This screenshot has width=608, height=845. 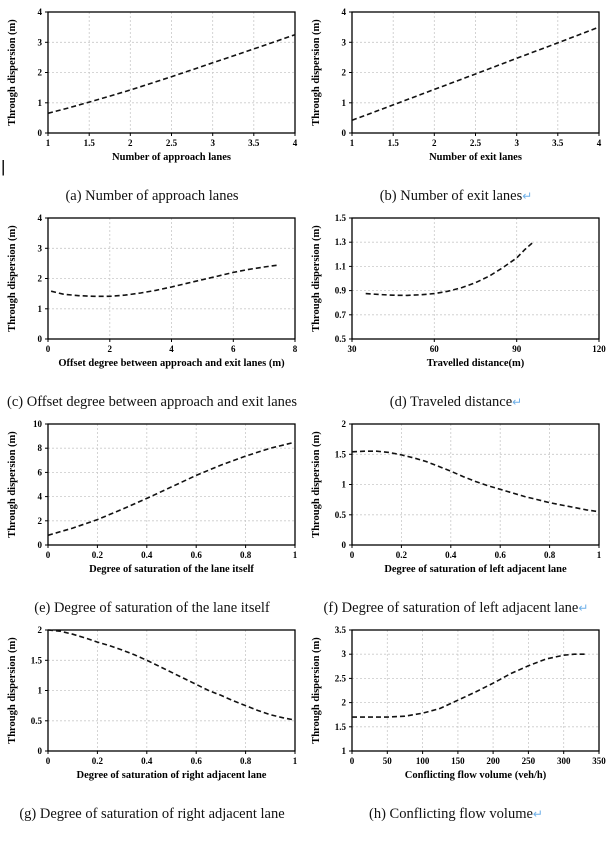 What do you see at coordinates (40, 472) in the screenshot?
I see `svg-text: 6` at bounding box center [40, 472].